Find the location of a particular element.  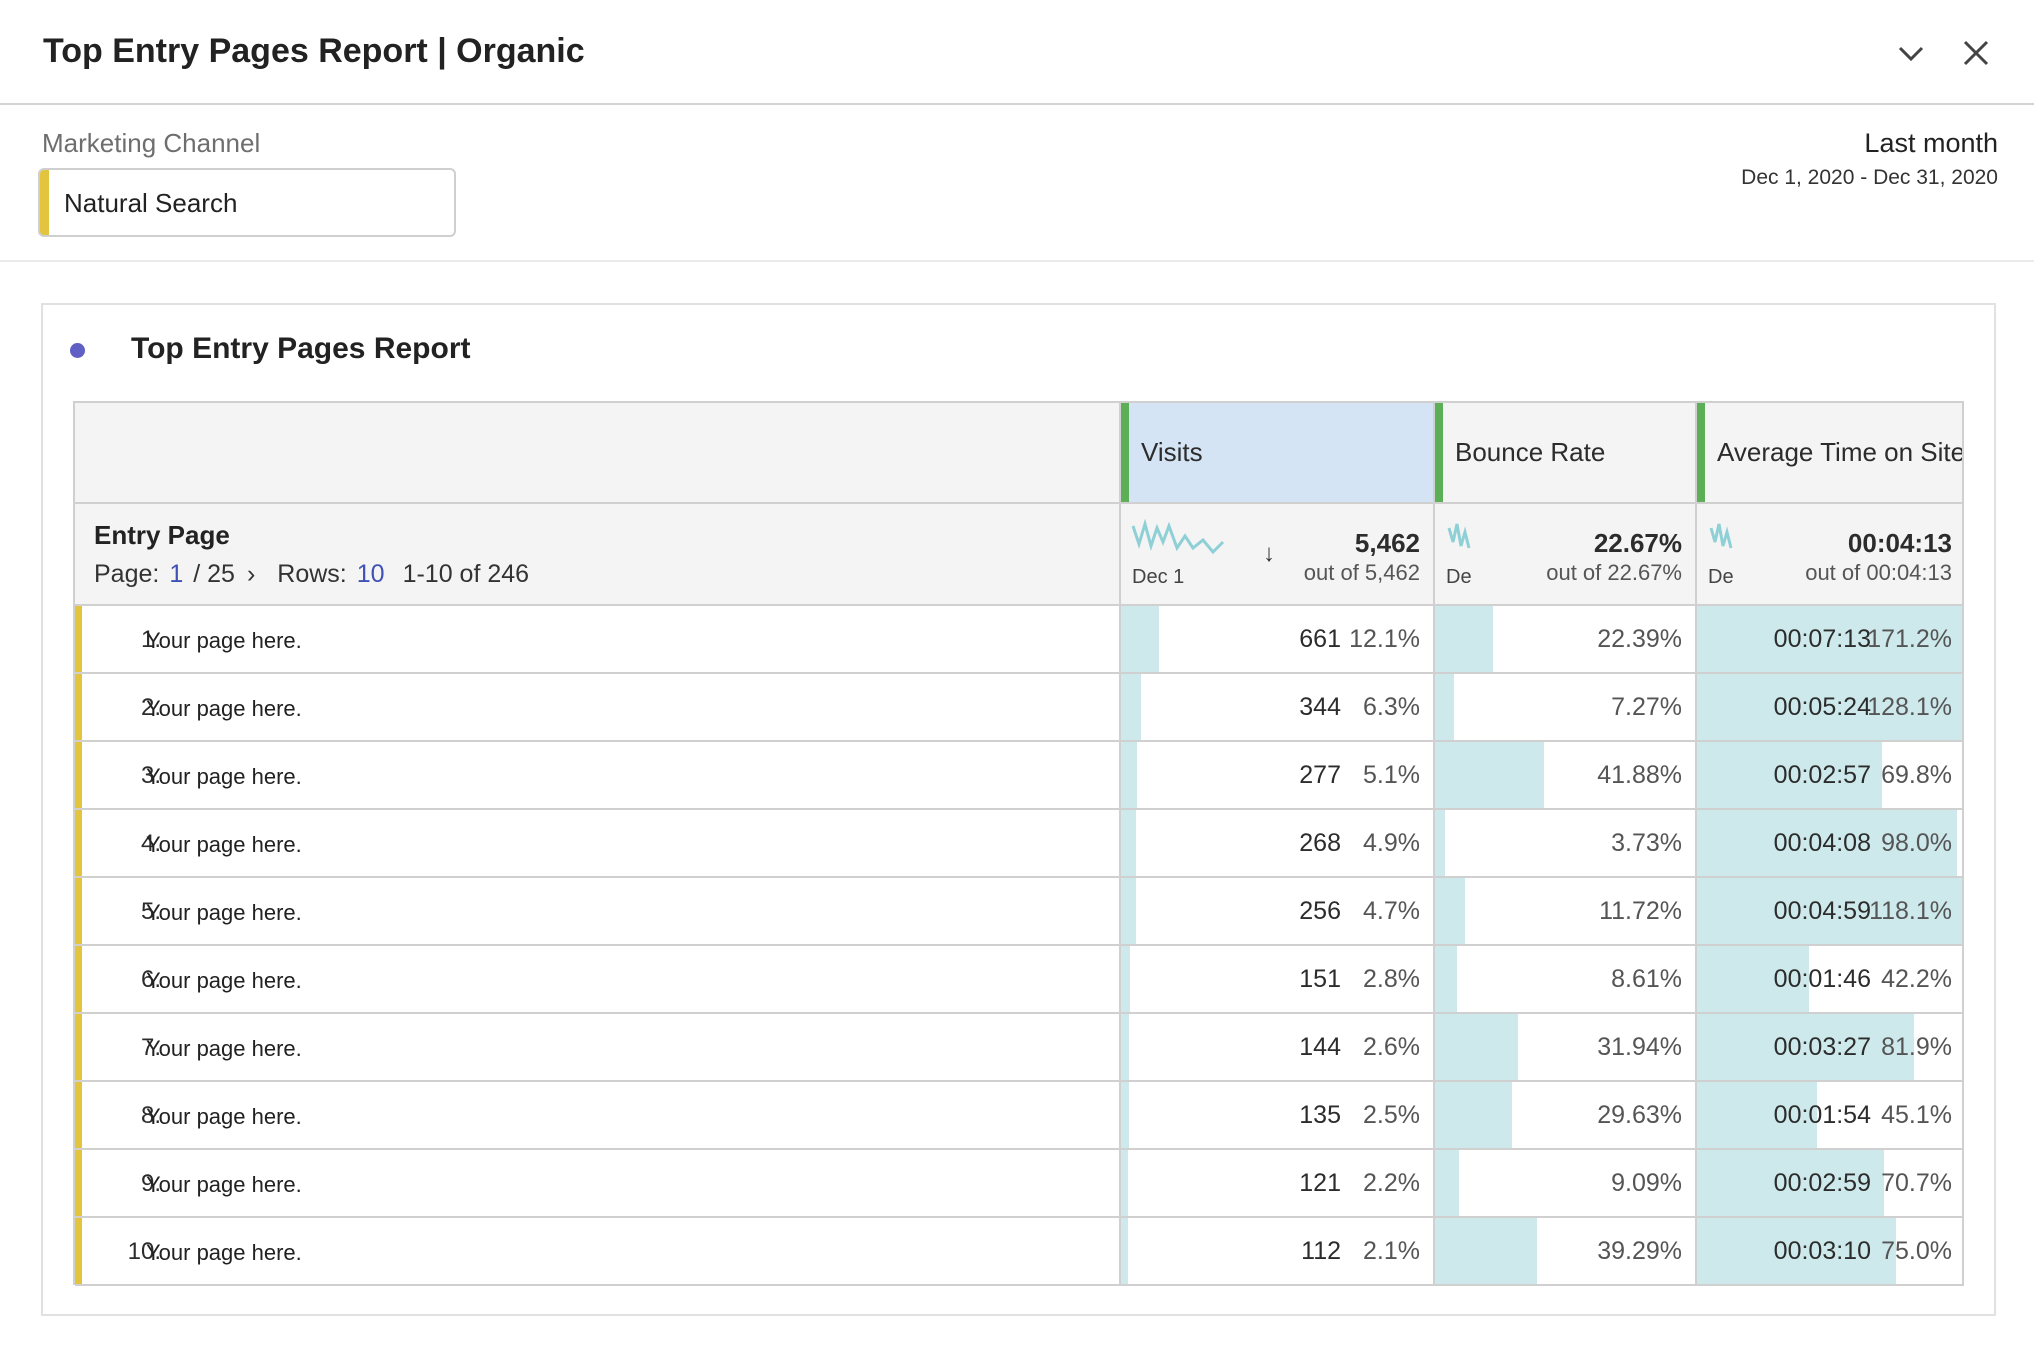

cell-value: 22.39% is located at coordinates (1639, 639).